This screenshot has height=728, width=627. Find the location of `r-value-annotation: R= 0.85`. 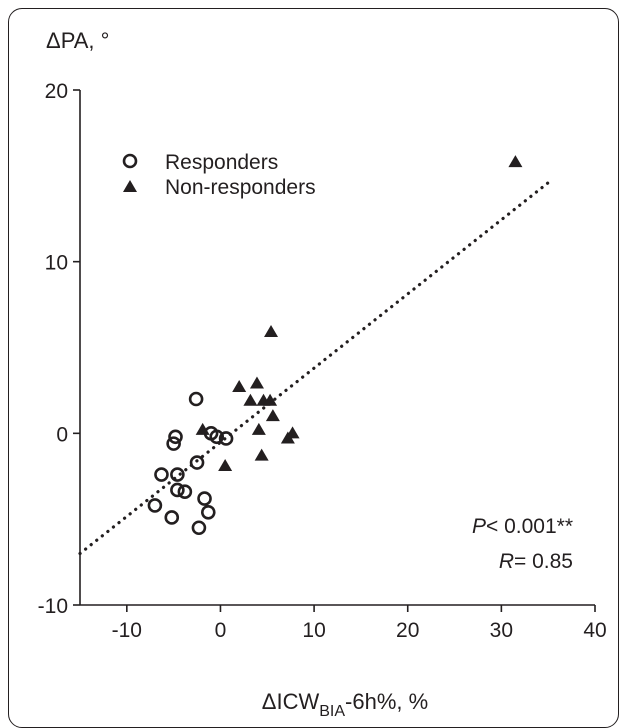

r-value-annotation: R= 0.85 is located at coordinates (536, 561).